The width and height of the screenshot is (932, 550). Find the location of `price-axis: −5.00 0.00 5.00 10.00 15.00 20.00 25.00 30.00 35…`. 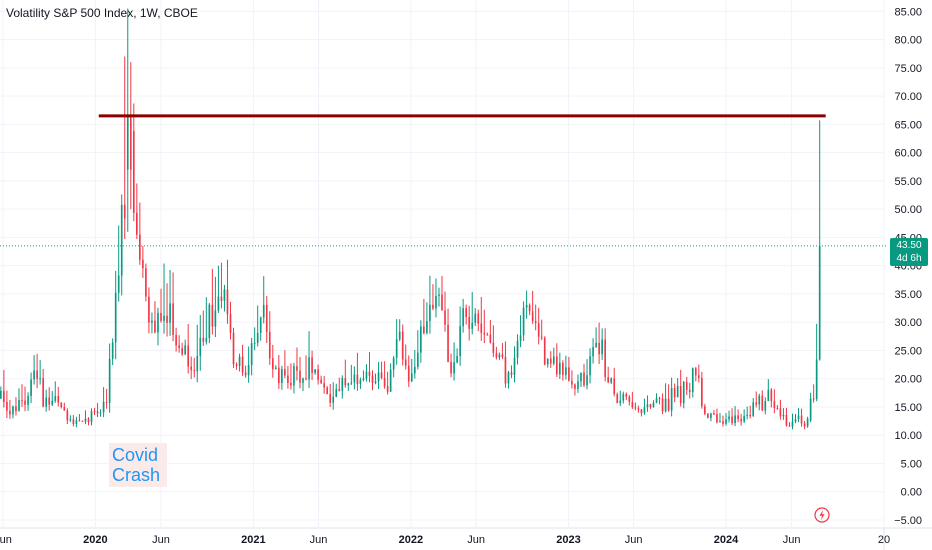

price-axis: −5.00 0.00 5.00 10.00 15.00 20.00 25.00 30.00 35… is located at coordinates (908, 266).